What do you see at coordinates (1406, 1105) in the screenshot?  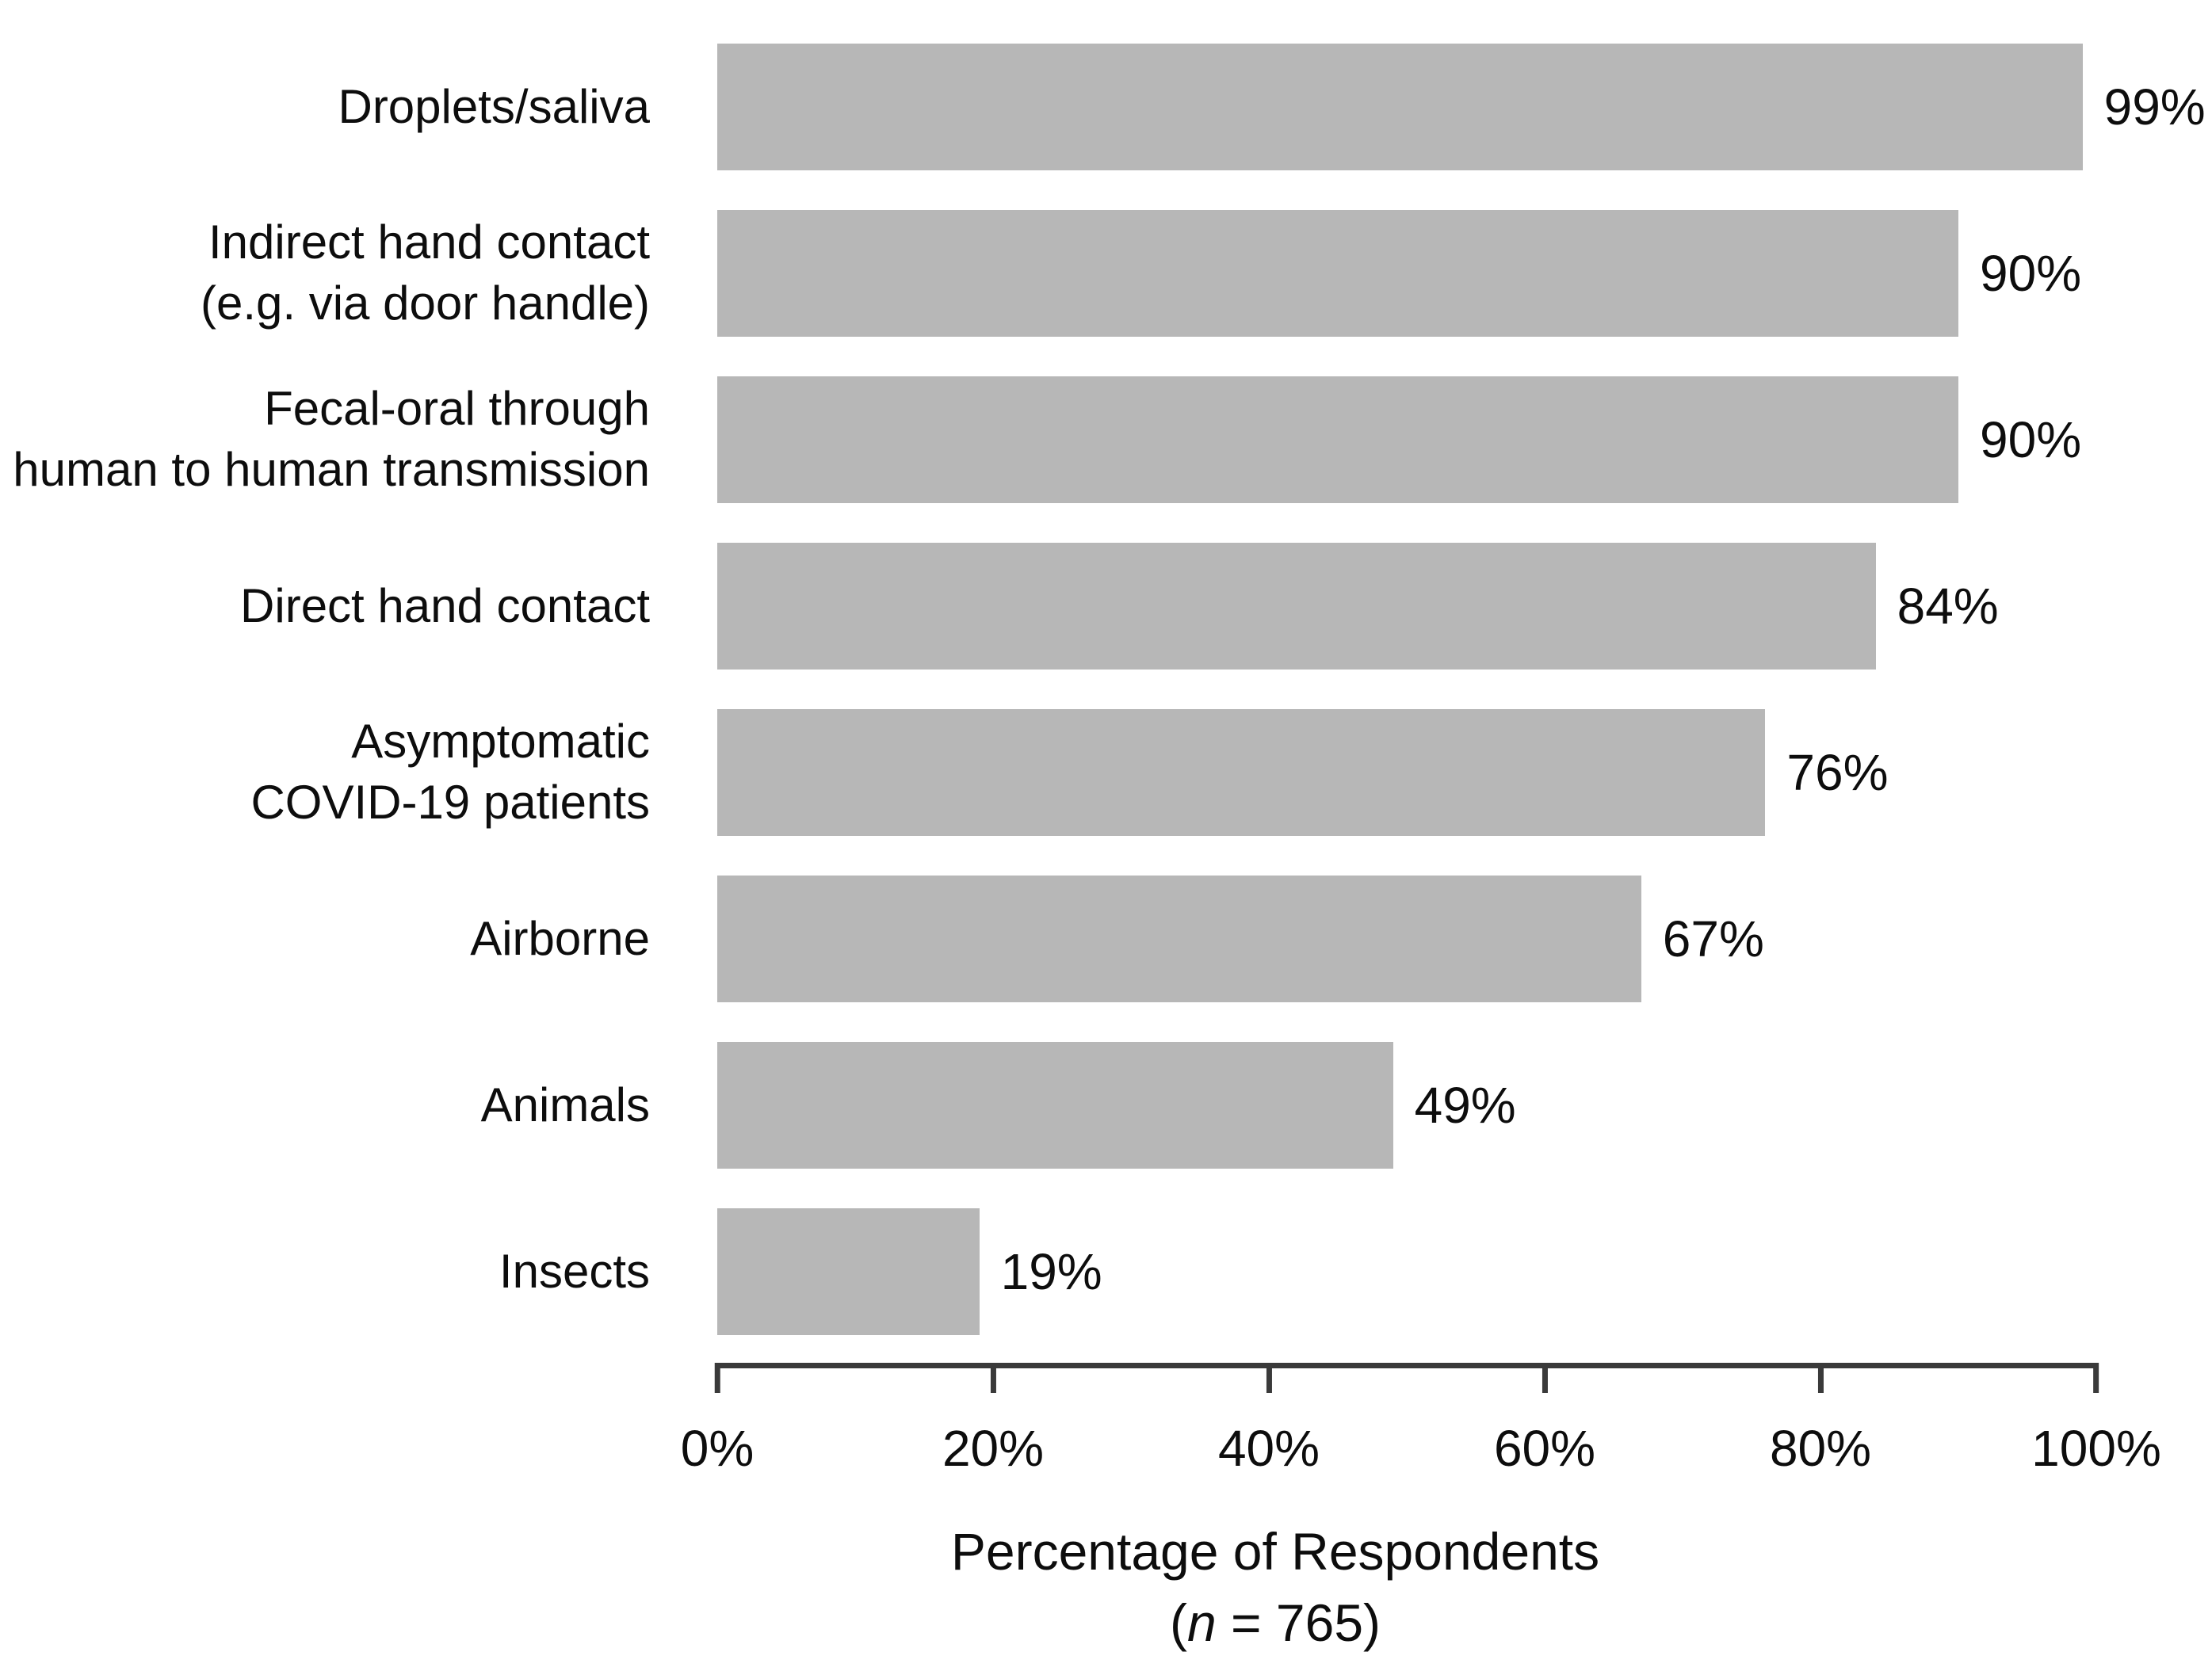 I see `bar-track: 49%` at bounding box center [1406, 1105].